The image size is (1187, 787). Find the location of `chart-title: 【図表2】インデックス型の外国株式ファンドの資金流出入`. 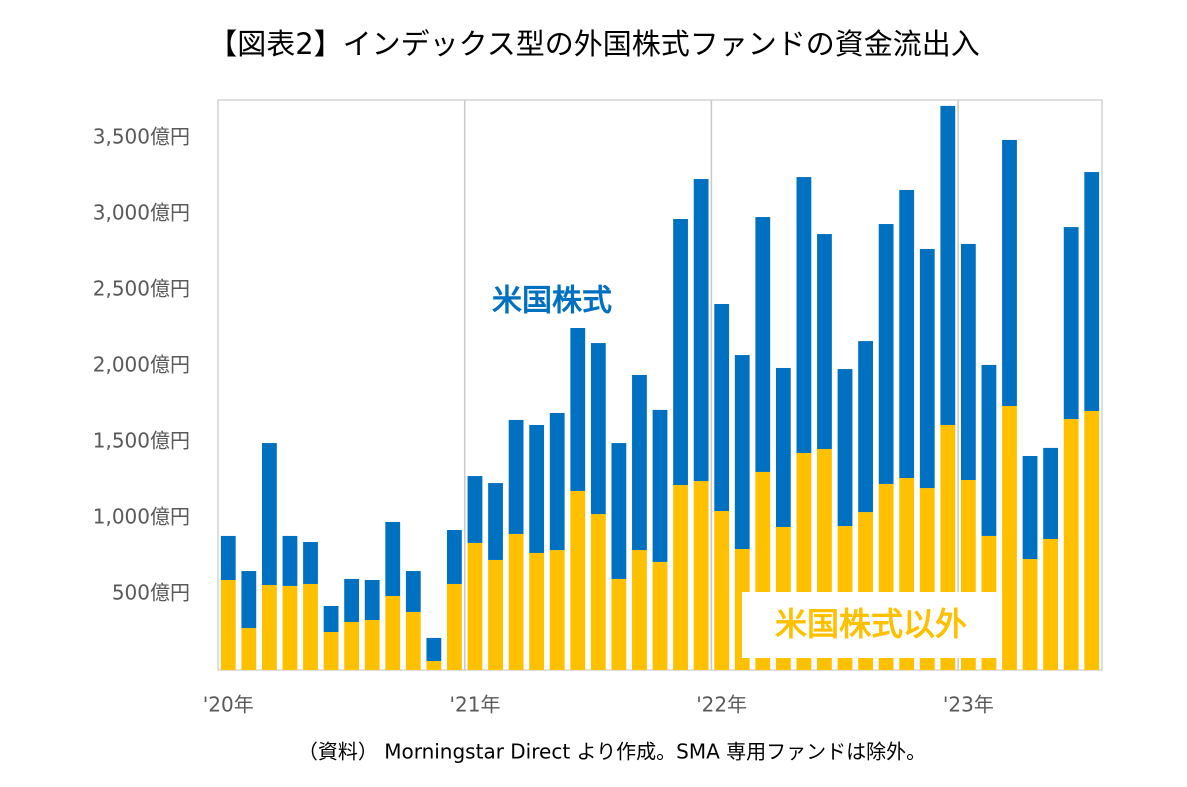

chart-title: 【図表2】インデックス型の外国株式ファンドの資金流出入 is located at coordinates (594, 44).